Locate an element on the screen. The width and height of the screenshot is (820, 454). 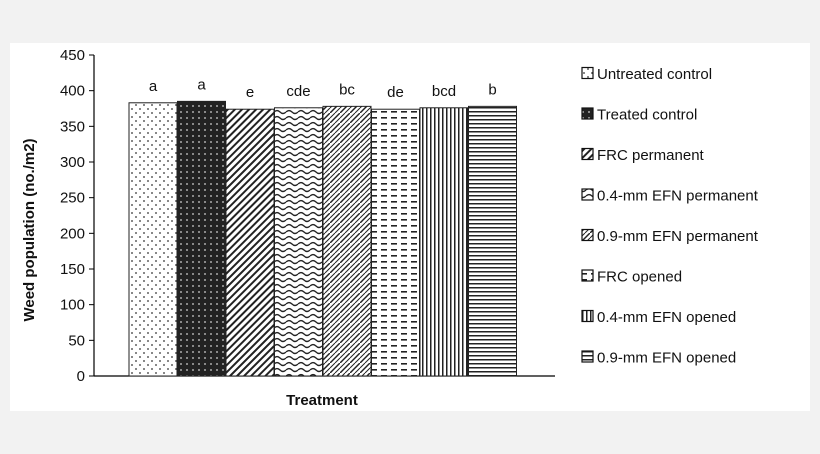
legend-label: Treated control is located at coordinates (647, 115).